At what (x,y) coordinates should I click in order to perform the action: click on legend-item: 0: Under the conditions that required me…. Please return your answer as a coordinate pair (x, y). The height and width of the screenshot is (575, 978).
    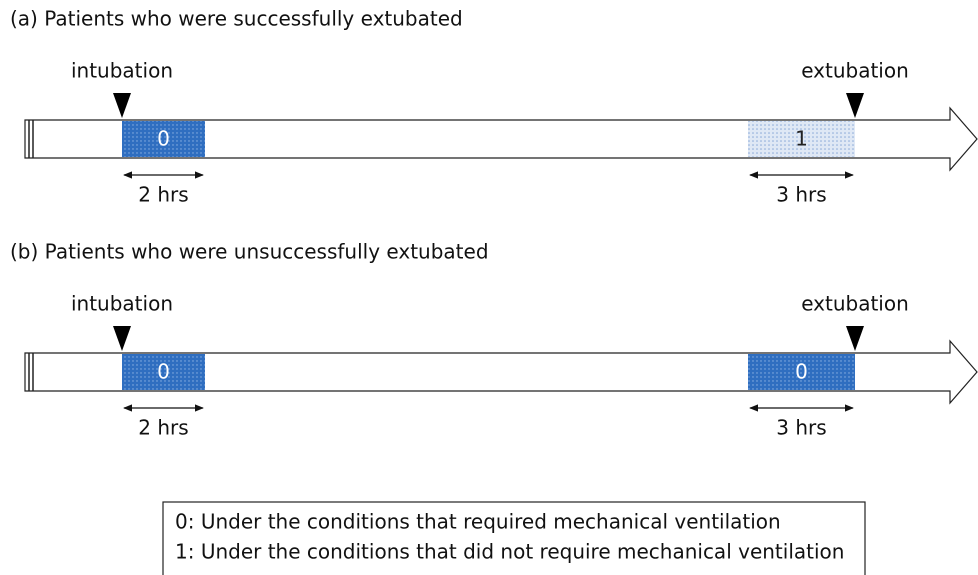
    Looking at the image, I should click on (478, 522).